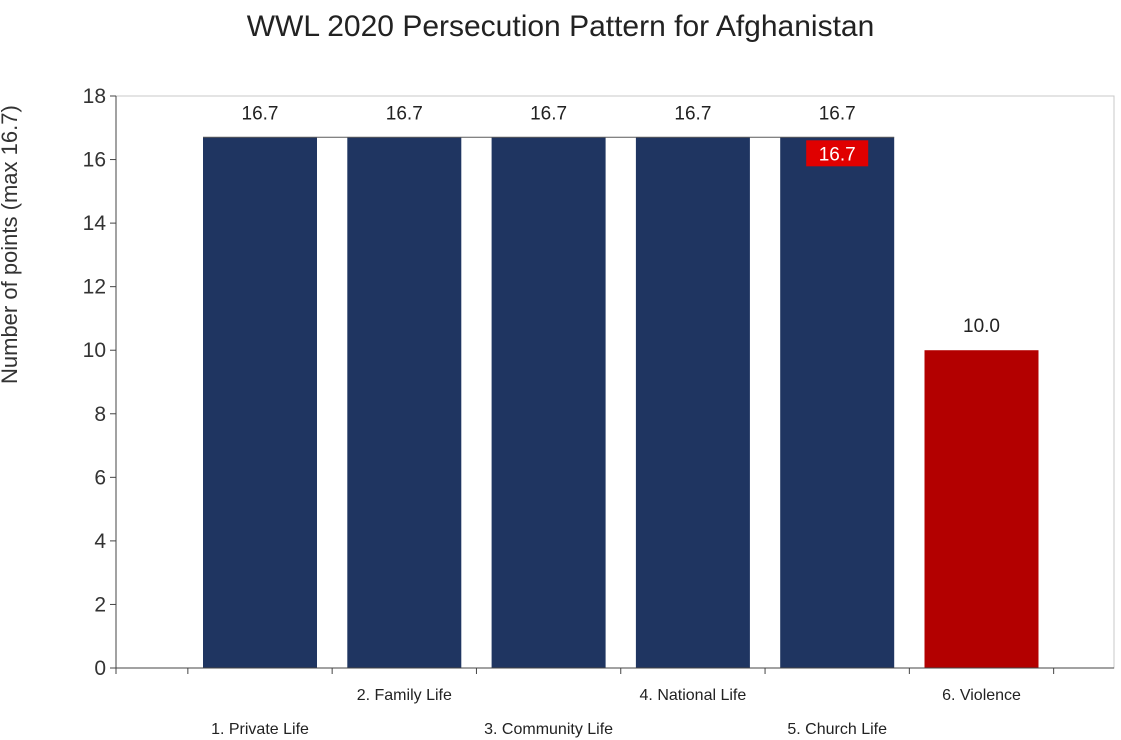  What do you see at coordinates (981, 695) in the screenshot?
I see `x-tick-label: 6. Violence` at bounding box center [981, 695].